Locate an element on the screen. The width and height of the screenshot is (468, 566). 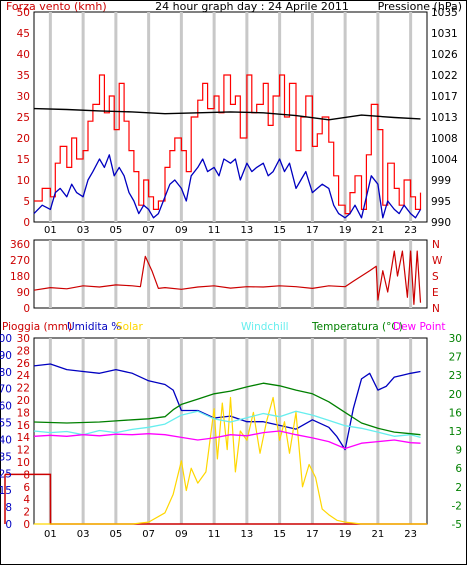
pressure-tick-label: 1008 is located at coordinates (444, 139).